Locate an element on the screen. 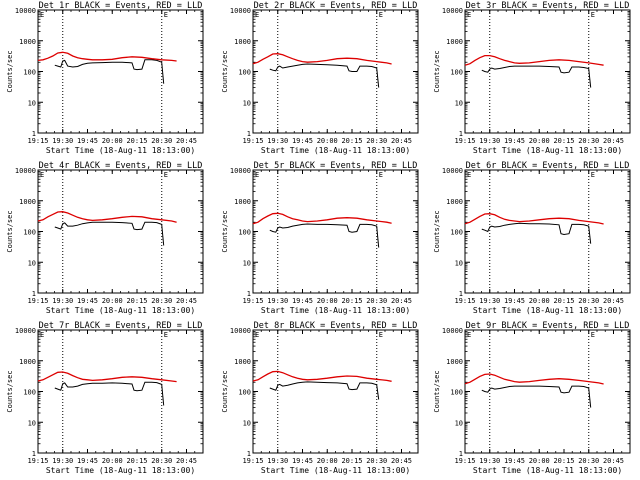  panel-title: Det 4r BLACK = Events, RED = LLD is located at coordinates (121, 166).